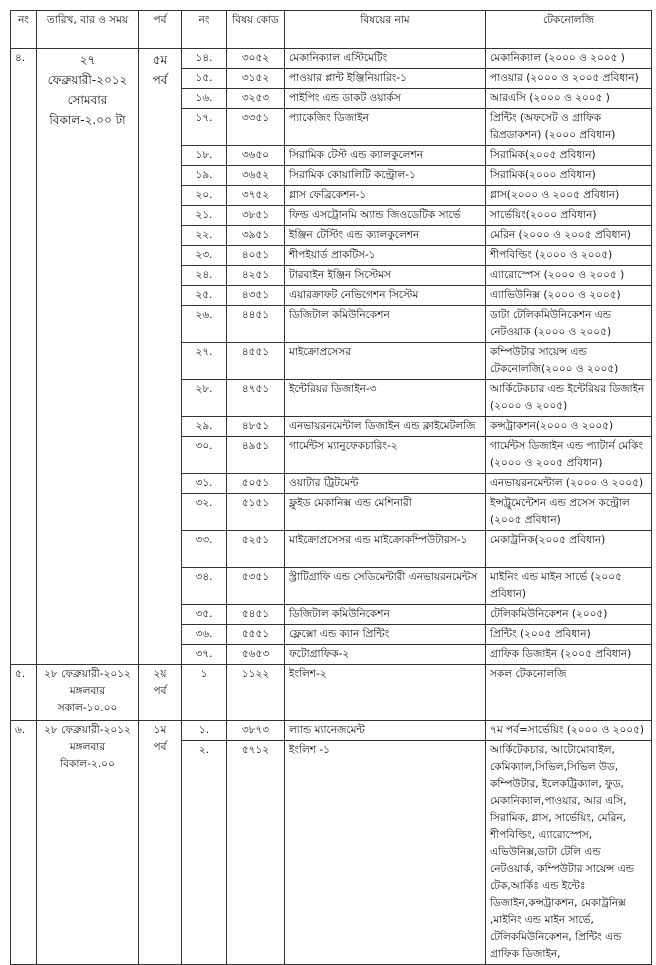 This screenshot has height=965, width=656. Describe the element at coordinates (87, 100) in the screenshot. I see `section-day: সোমবার` at that location.